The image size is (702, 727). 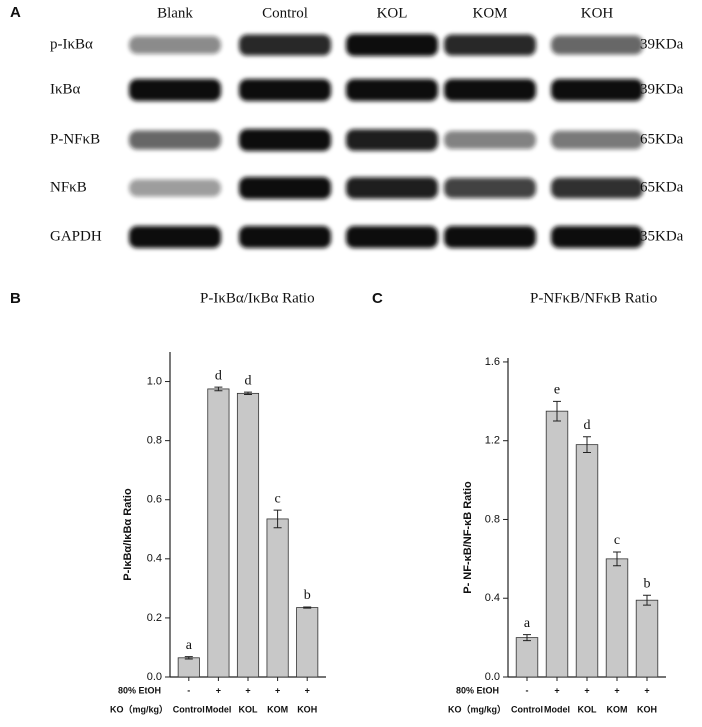 What do you see at coordinates (557, 390) in the screenshot?
I see `significance-letter: e` at bounding box center [557, 390].